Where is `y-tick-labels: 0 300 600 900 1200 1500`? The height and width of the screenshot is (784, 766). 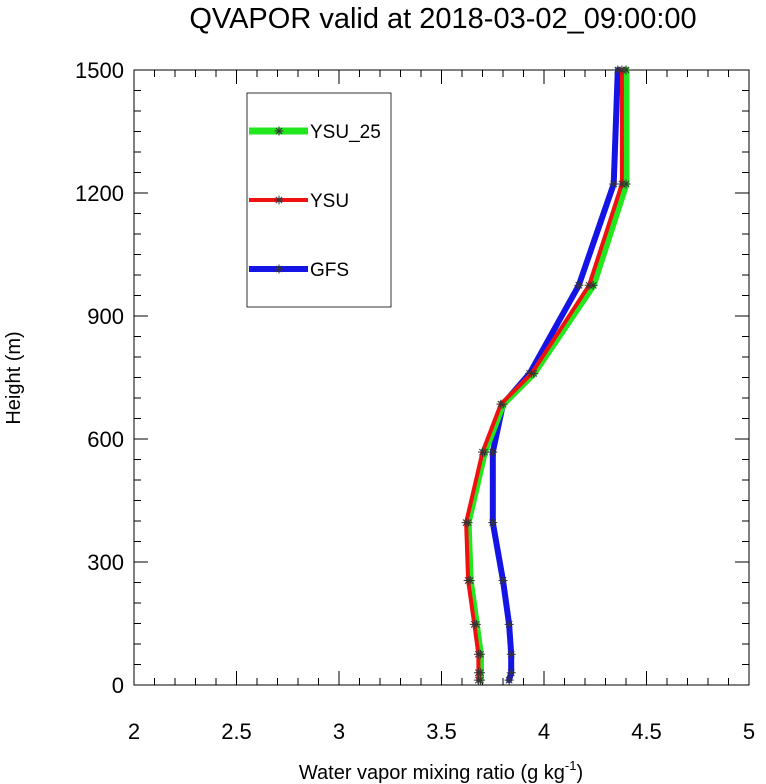
y-tick-labels: 0 300 600 900 1200 1500 is located at coordinates (99, 378).